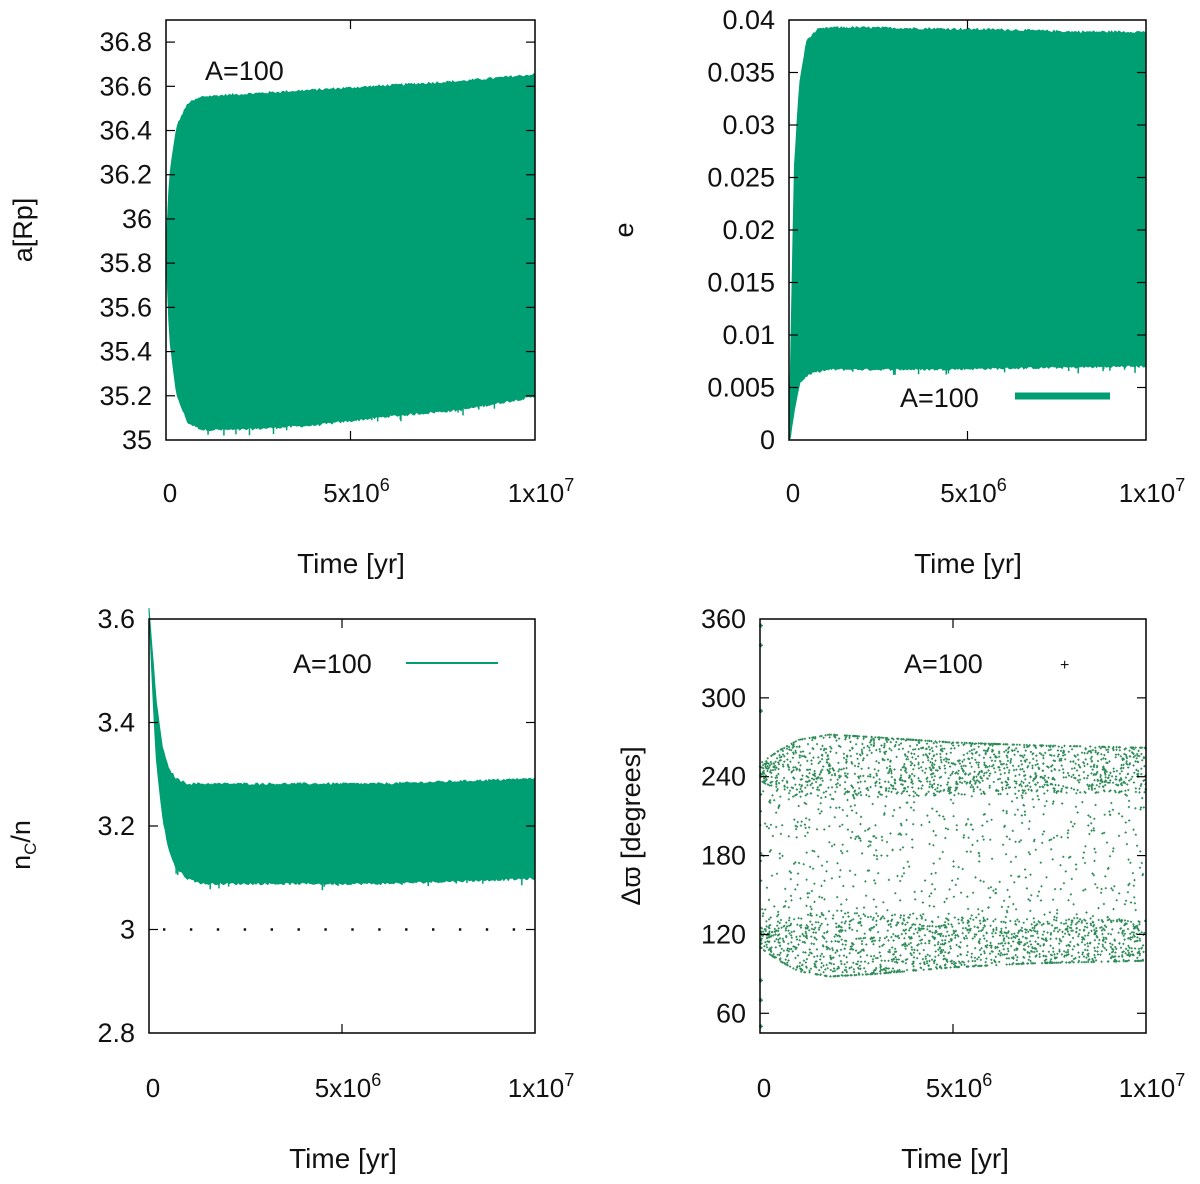  Describe the element at coordinates (723, 619) in the screenshot. I see `dw-ytick-label: 360` at that location.